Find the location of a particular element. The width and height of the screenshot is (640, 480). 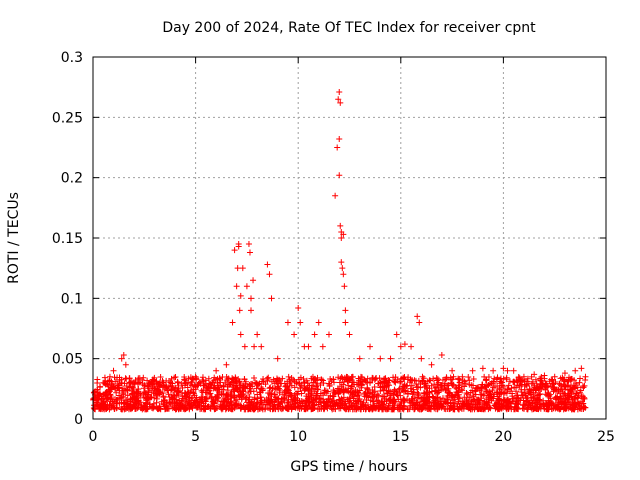

x-tick-label: 25 is located at coordinates (606, 437).